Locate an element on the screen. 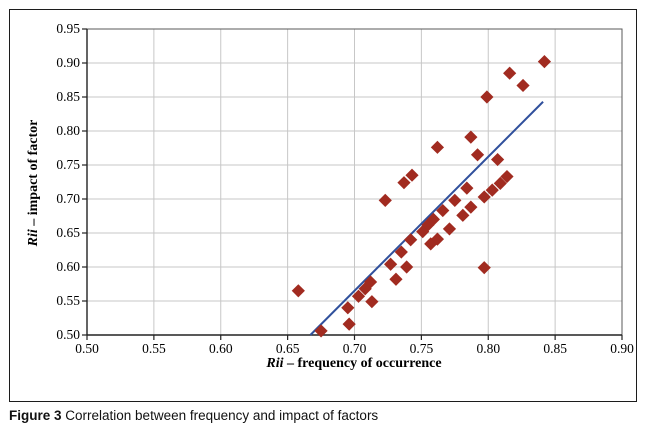  y-axis-title: Rii – impact of factor is located at coordinates (34, 183).